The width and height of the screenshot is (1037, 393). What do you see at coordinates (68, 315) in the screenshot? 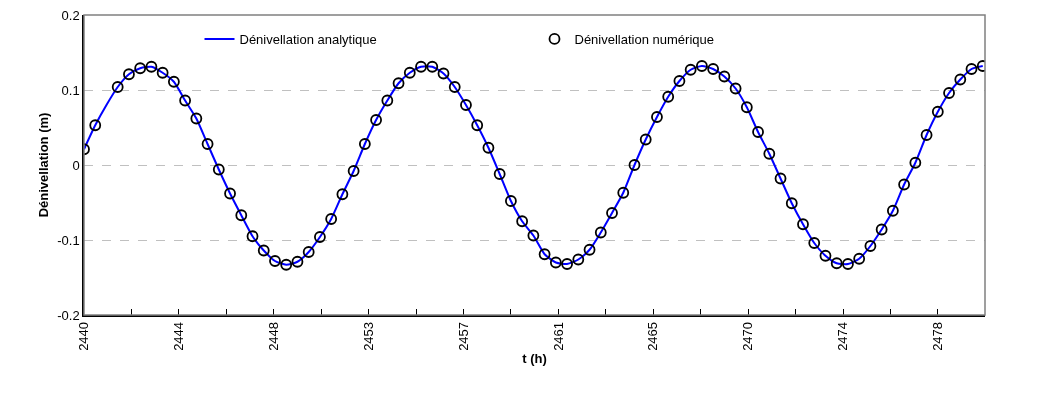
I see `y-tick-label: -0.2` at bounding box center [68, 315].